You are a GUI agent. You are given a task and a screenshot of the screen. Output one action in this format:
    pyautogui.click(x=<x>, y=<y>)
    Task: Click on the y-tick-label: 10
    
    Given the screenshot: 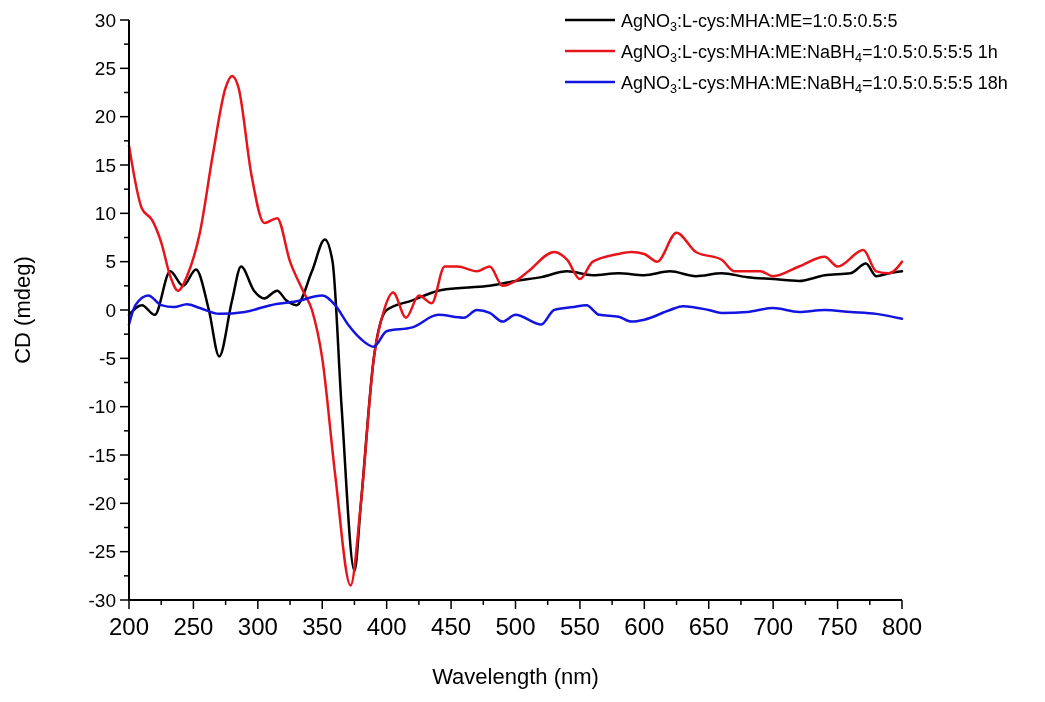 What is the action you would take?
    pyautogui.click(x=105, y=213)
    